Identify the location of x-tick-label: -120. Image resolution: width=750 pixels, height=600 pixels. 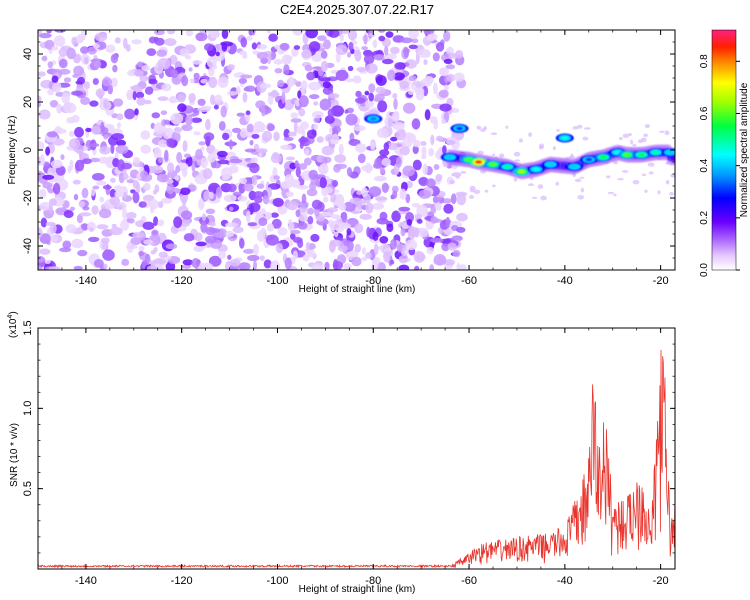
(182, 581).